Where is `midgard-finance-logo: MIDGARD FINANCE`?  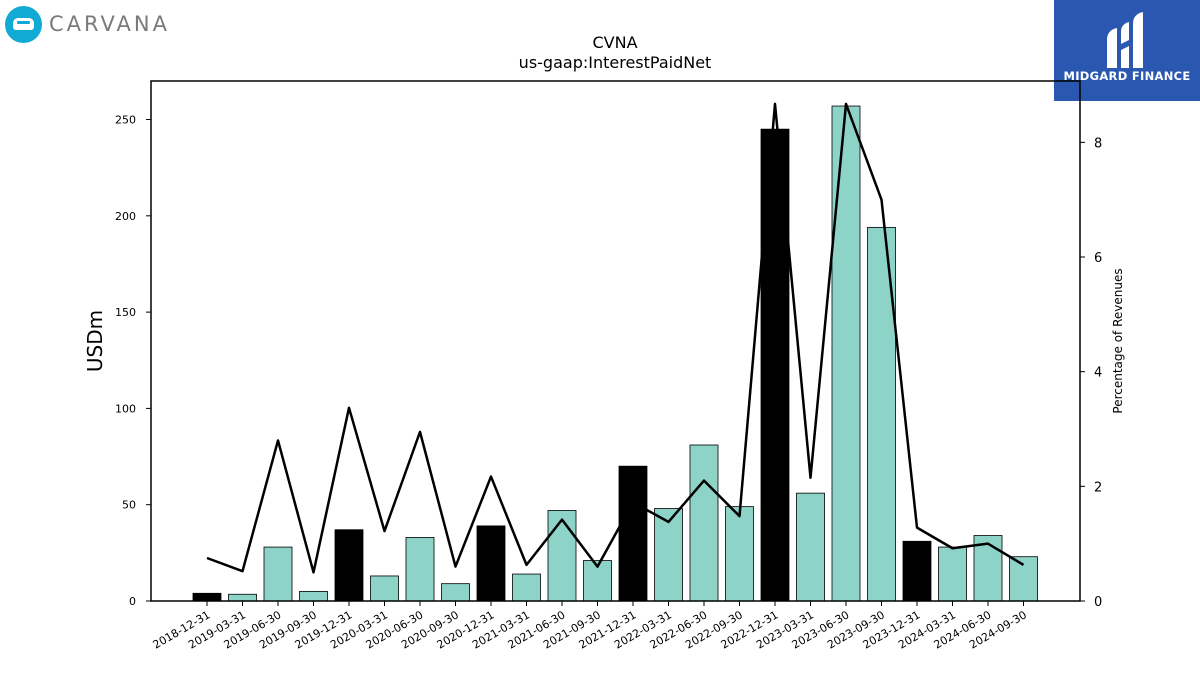 midgard-finance-logo: MIDGARD FINANCE is located at coordinates (1127, 50).